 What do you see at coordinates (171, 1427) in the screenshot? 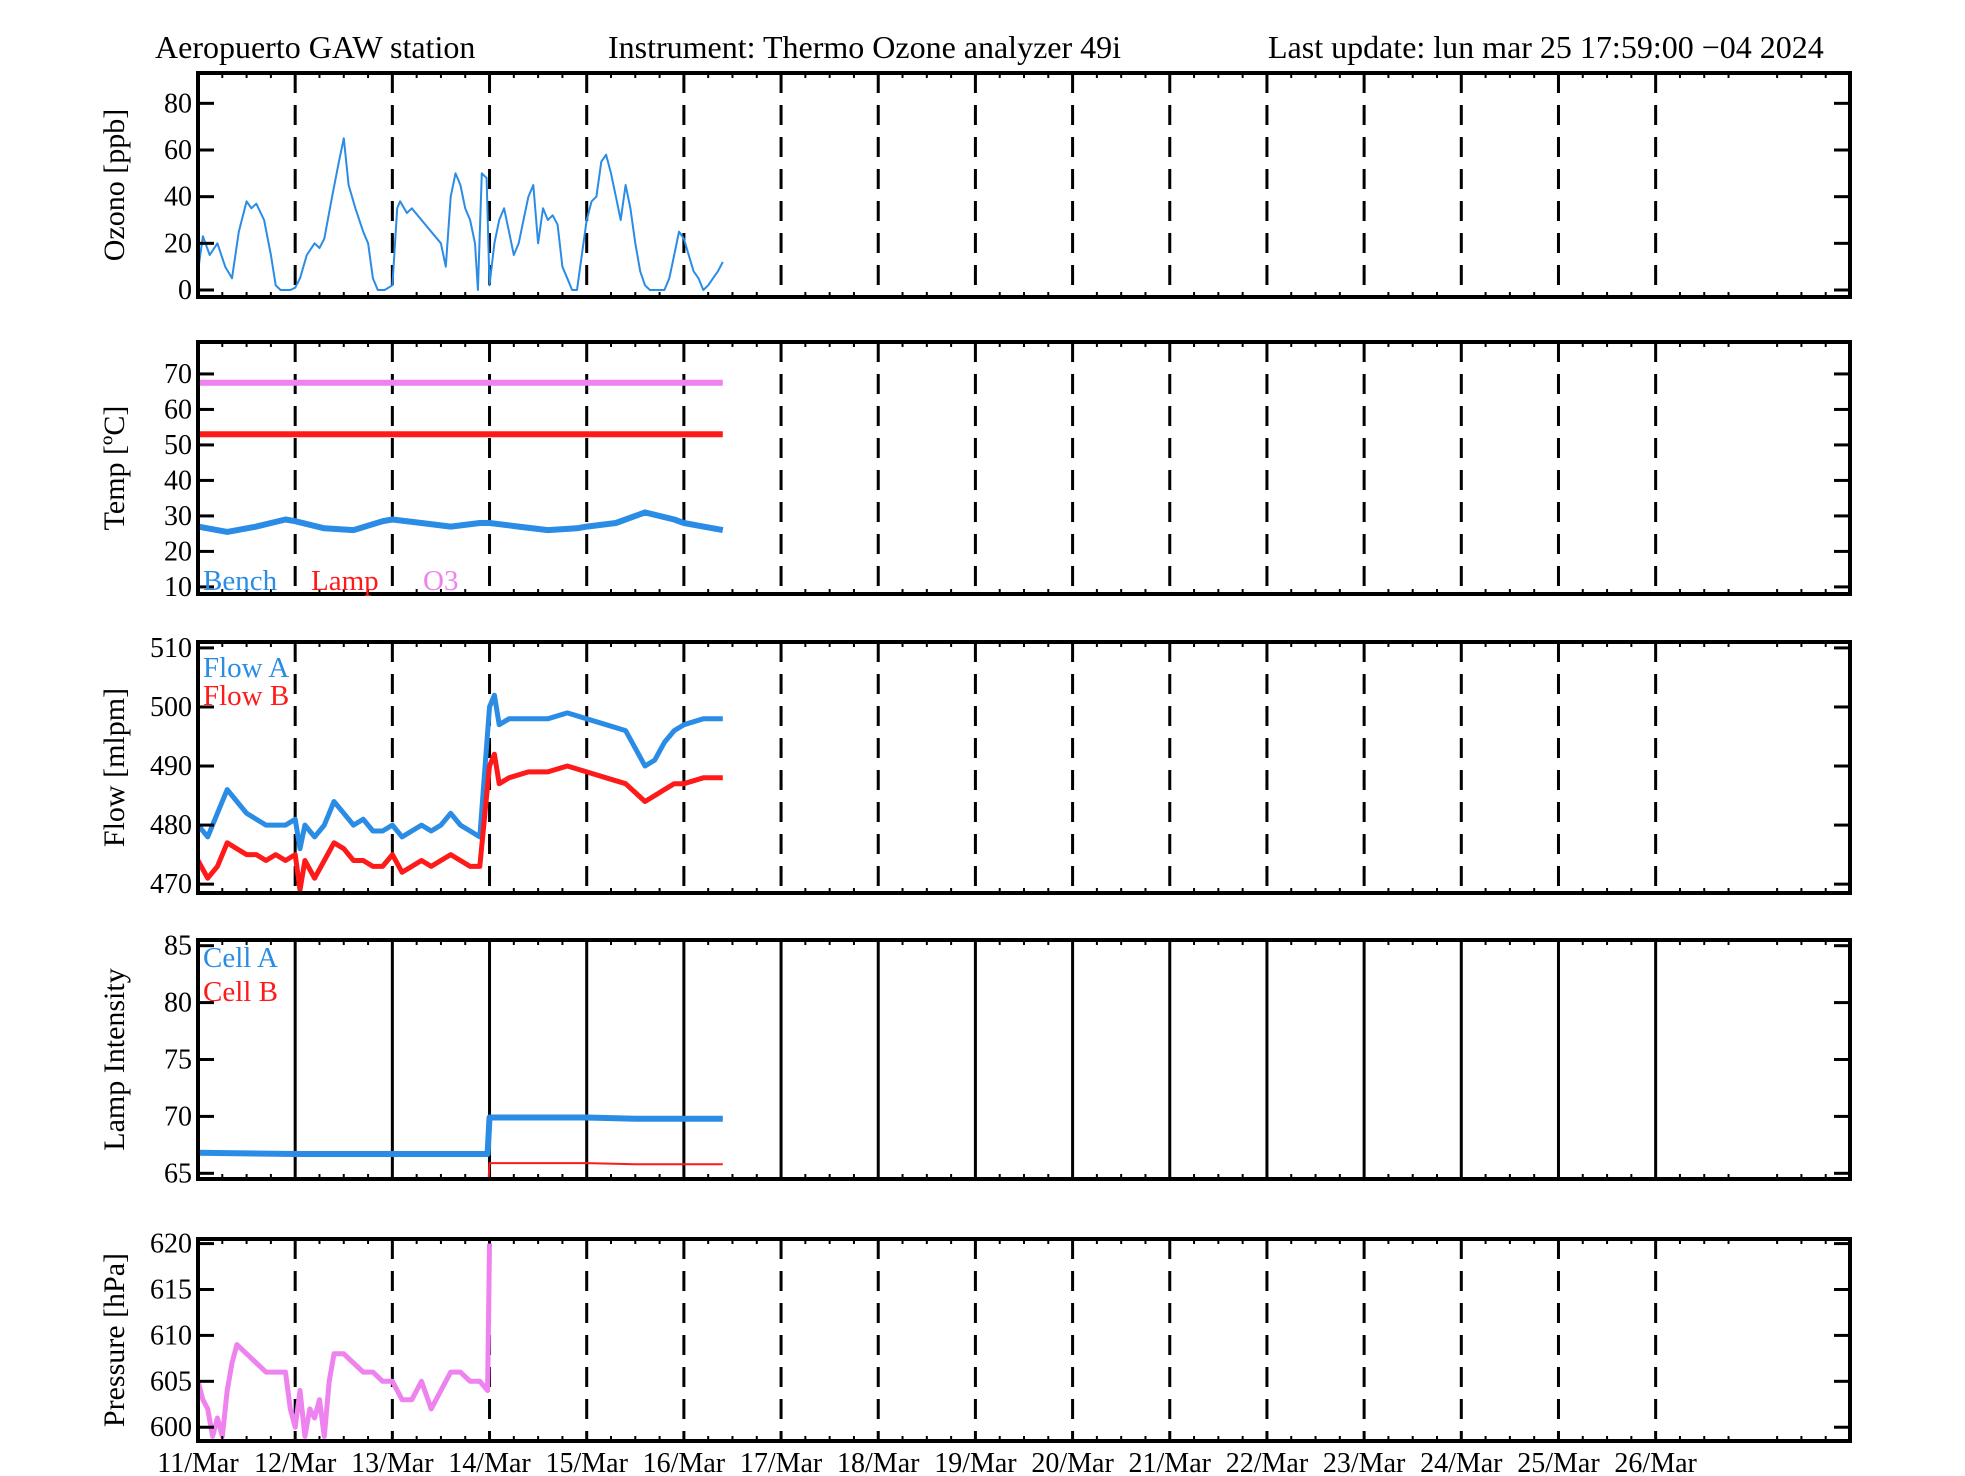
I see `y-tick-label: 600` at bounding box center [171, 1427].